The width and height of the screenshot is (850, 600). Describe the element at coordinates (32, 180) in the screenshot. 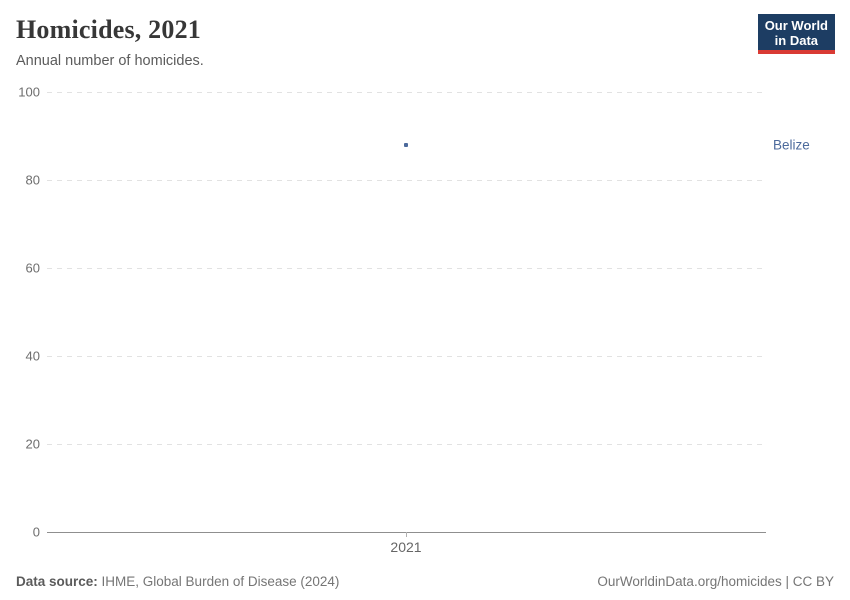

I see `y-axis-tick-label: 80` at that location.